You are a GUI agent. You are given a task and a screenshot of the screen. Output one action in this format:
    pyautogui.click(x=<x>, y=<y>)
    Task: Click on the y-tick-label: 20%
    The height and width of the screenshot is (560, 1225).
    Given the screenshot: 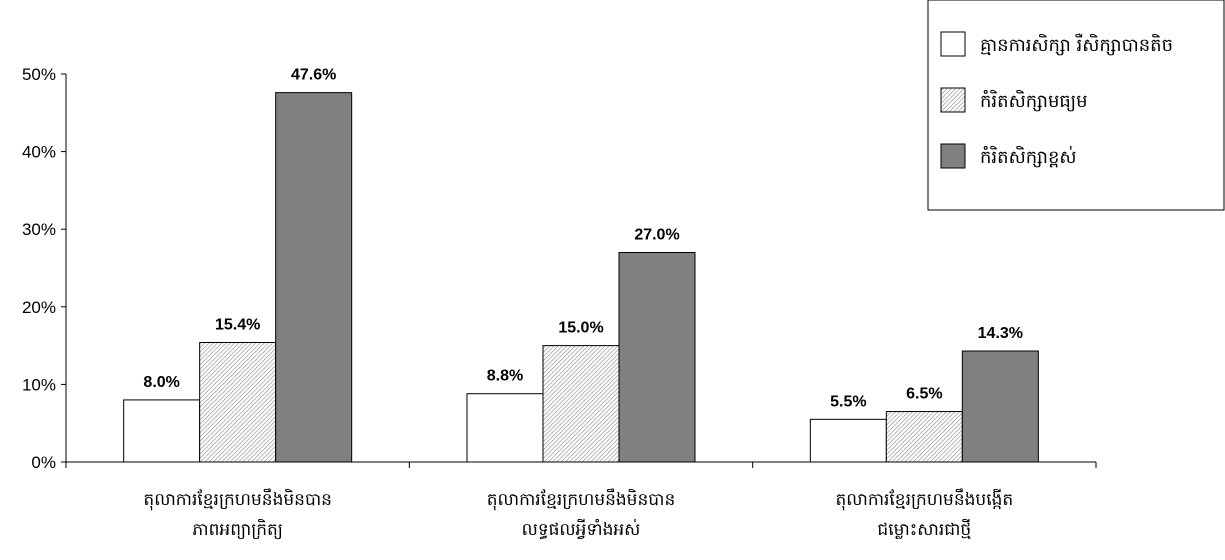 What is the action you would take?
    pyautogui.click(x=39, y=307)
    